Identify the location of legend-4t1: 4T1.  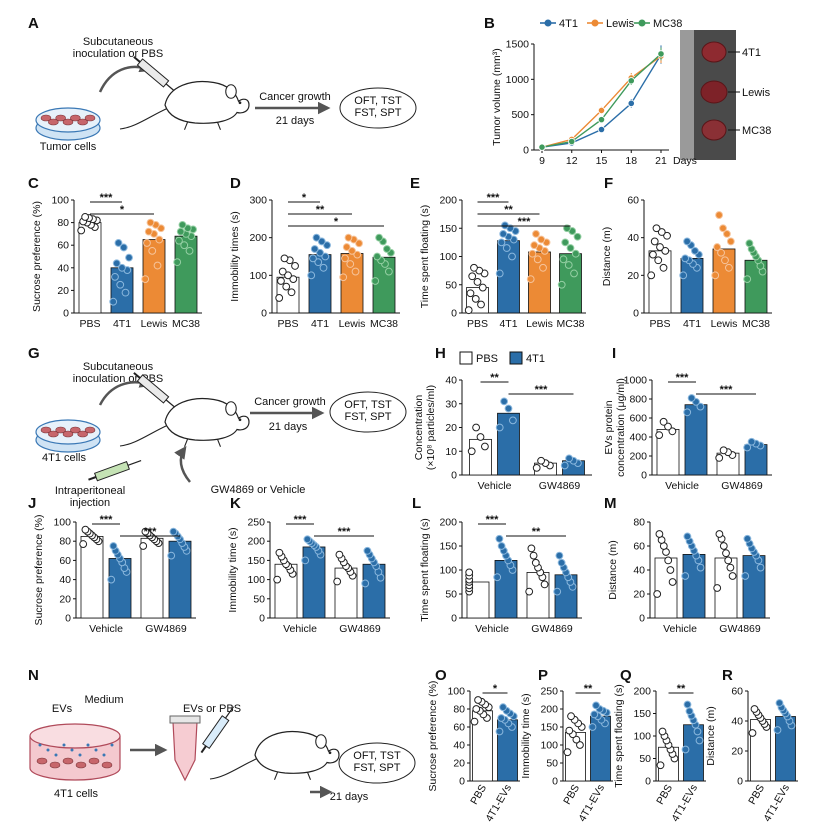
(535, 359).